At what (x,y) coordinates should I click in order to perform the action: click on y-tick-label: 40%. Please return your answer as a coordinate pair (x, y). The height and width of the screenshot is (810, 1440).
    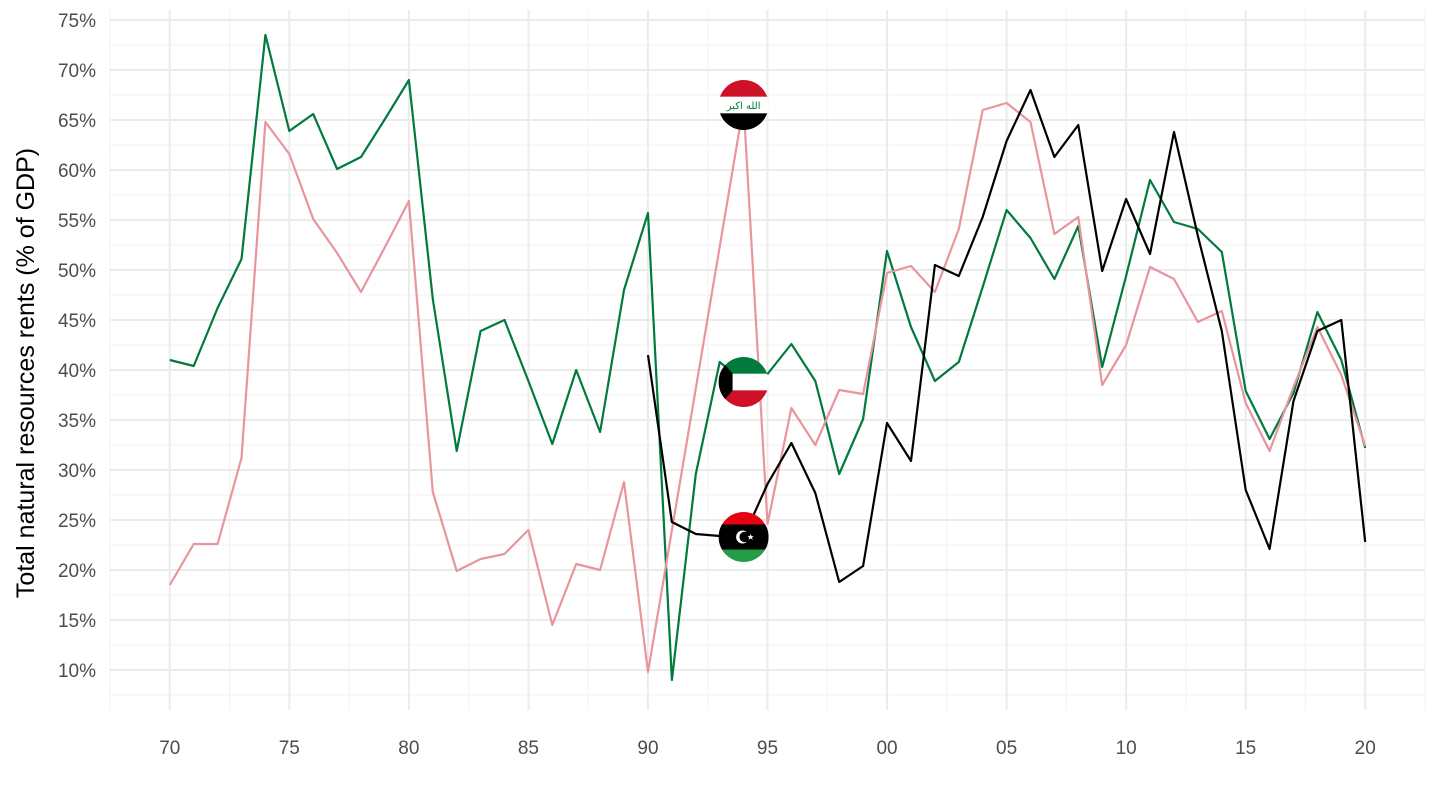
    Looking at the image, I should click on (77, 371).